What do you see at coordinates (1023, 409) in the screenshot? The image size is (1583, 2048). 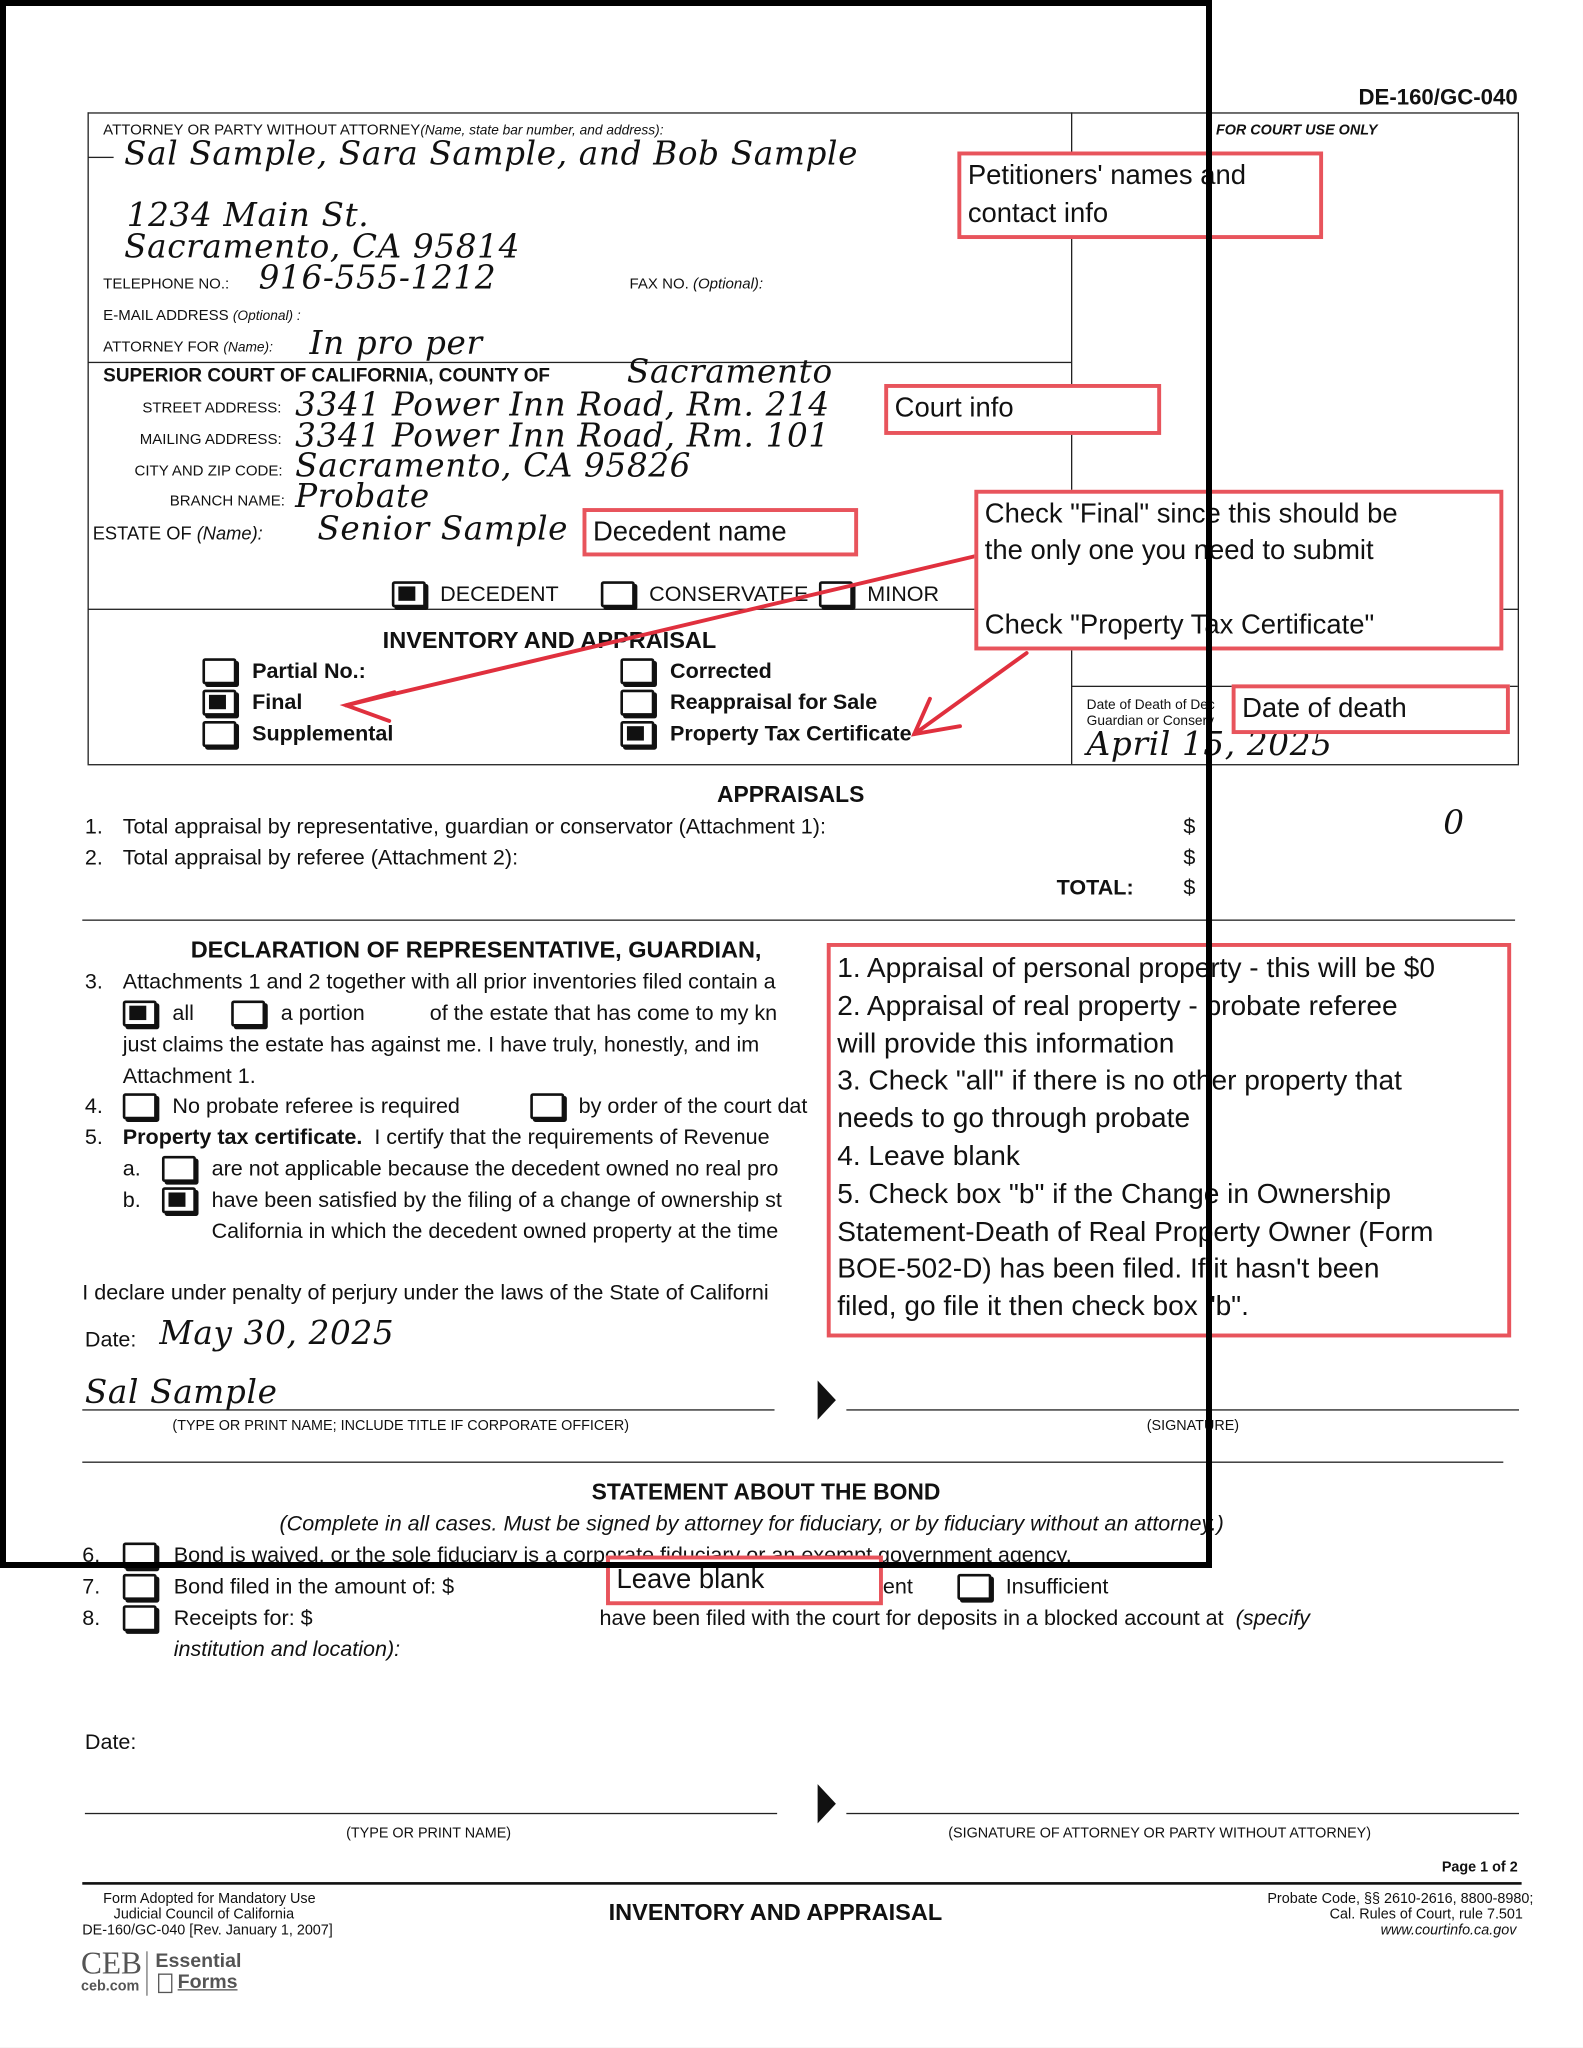 I see `note-court: Court info` at bounding box center [1023, 409].